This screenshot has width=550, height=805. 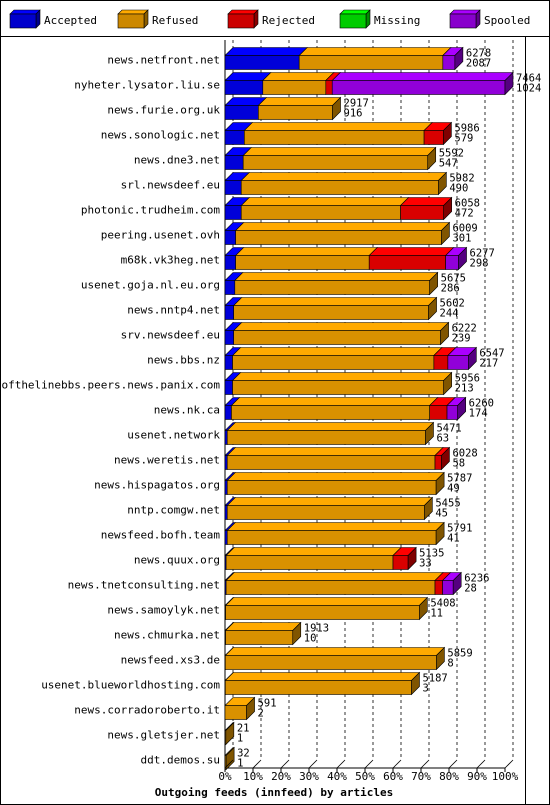 What do you see at coordinates (450, 289) in the screenshot?
I see `value-secondary: 286` at bounding box center [450, 289].